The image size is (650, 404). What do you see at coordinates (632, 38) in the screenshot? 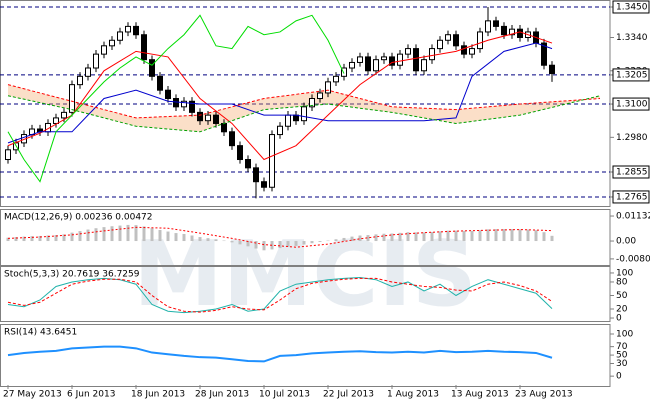
I see `y-tick-label: 1.3340` at bounding box center [632, 38].